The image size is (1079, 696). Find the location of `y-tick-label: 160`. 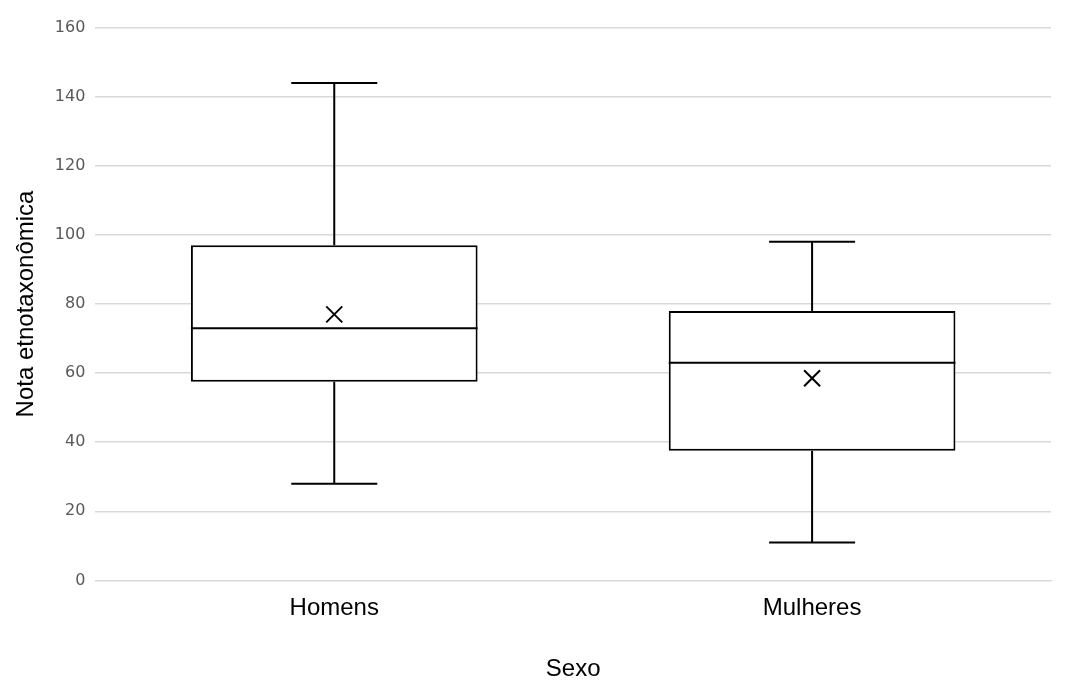

y-tick-label: 160 is located at coordinates (70, 26).